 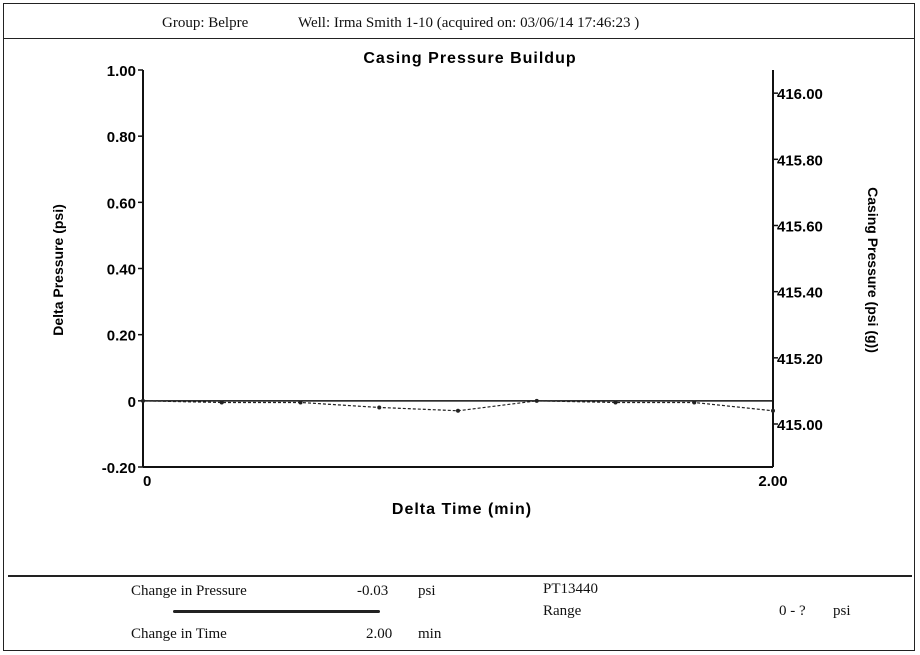 I want to click on series-layer, so click(x=458, y=405).